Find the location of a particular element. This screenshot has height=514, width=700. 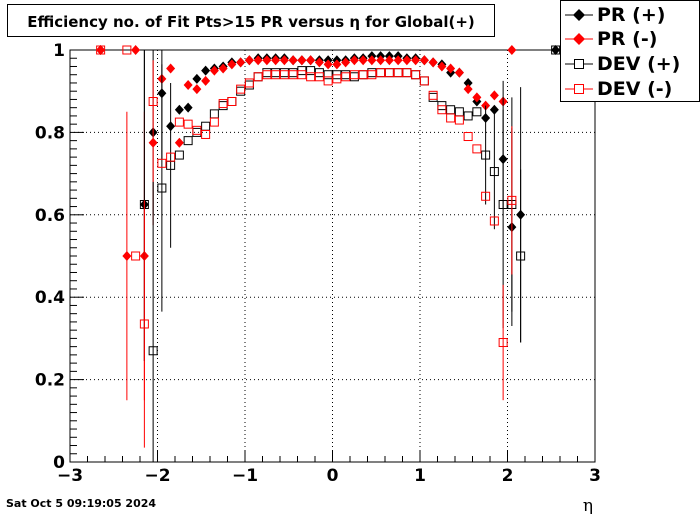

x-tick-label: −3 is located at coordinates (70, 476).